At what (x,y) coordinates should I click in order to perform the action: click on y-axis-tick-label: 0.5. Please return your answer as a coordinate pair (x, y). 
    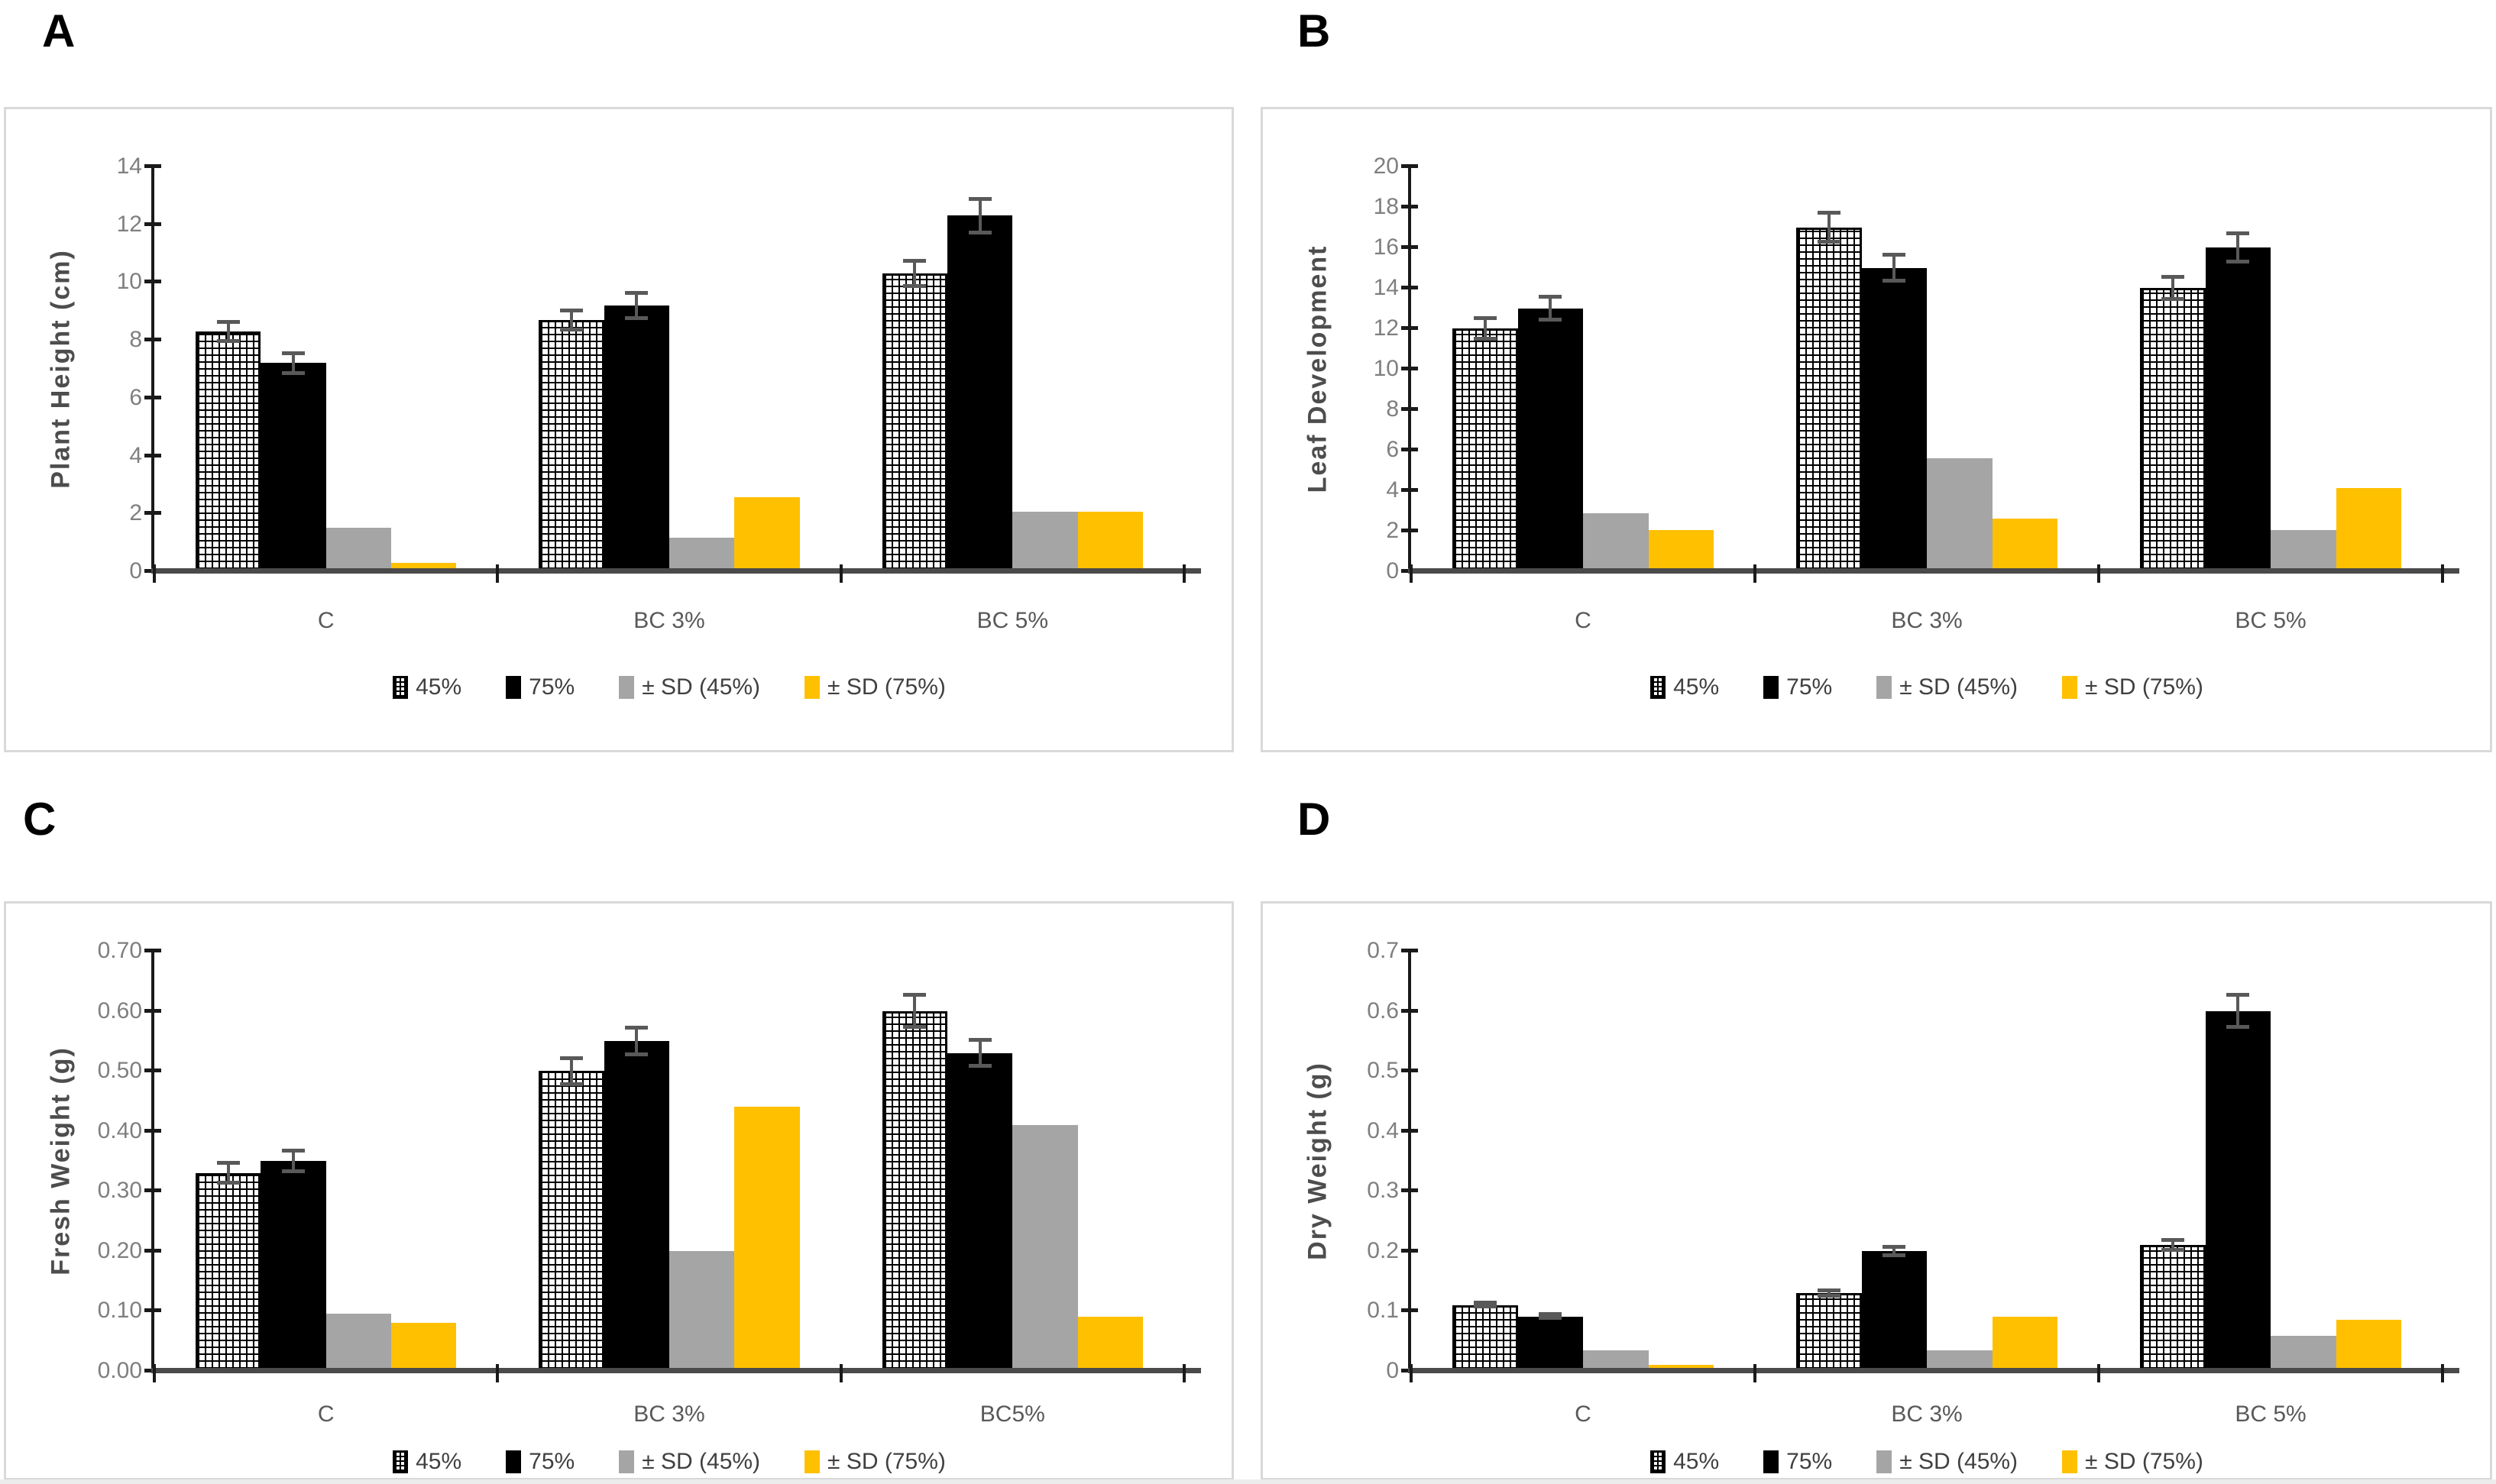
    Looking at the image, I should click on (1383, 1071).